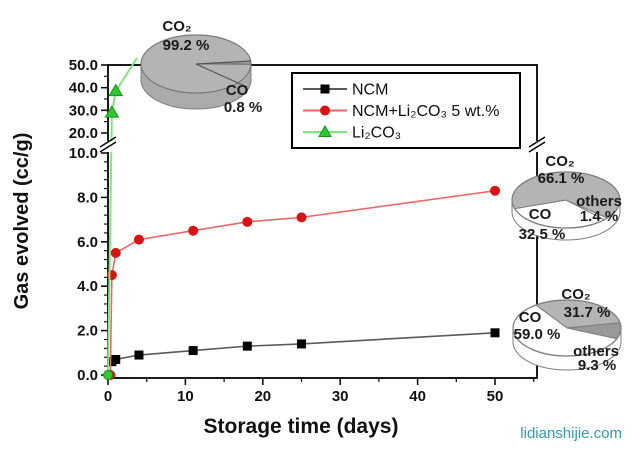  What do you see at coordinates (571, 433) in the screenshot?
I see `watermark: lidianshijie.com` at bounding box center [571, 433].